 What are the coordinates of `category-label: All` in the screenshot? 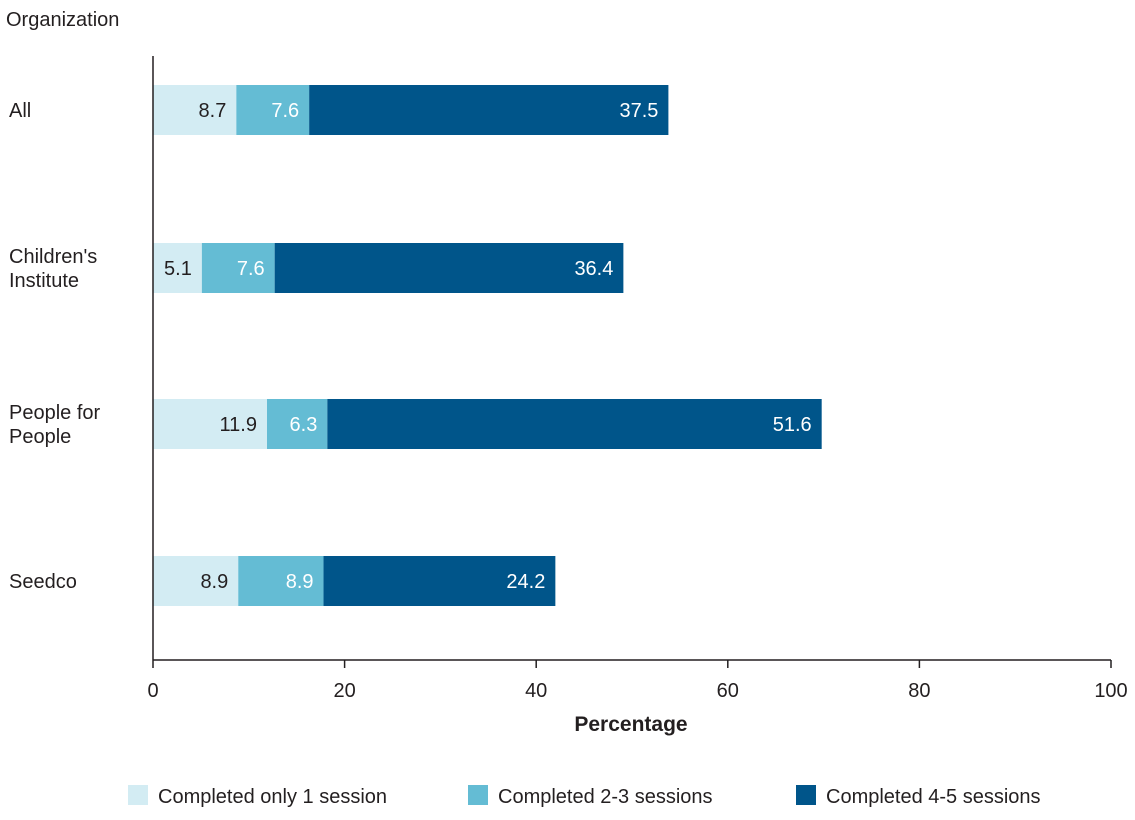 It's located at (20, 111).